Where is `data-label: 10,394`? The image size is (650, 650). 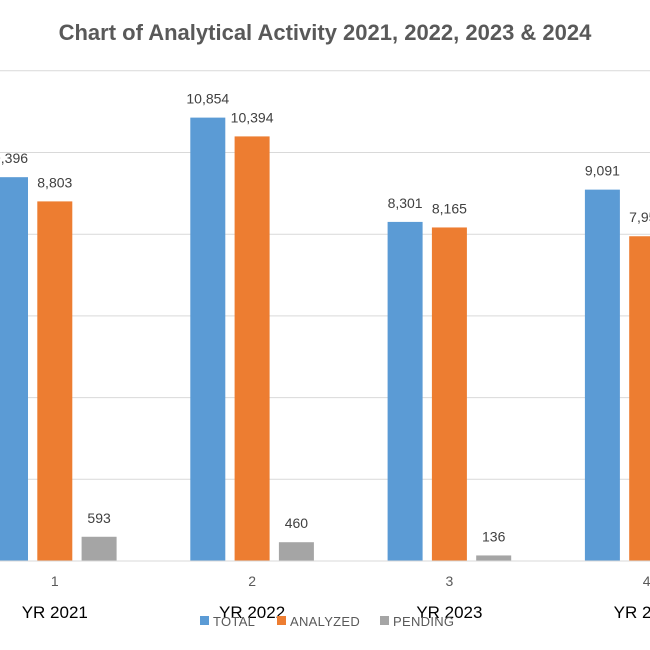
data-label: 10,394 is located at coordinates (252, 117).